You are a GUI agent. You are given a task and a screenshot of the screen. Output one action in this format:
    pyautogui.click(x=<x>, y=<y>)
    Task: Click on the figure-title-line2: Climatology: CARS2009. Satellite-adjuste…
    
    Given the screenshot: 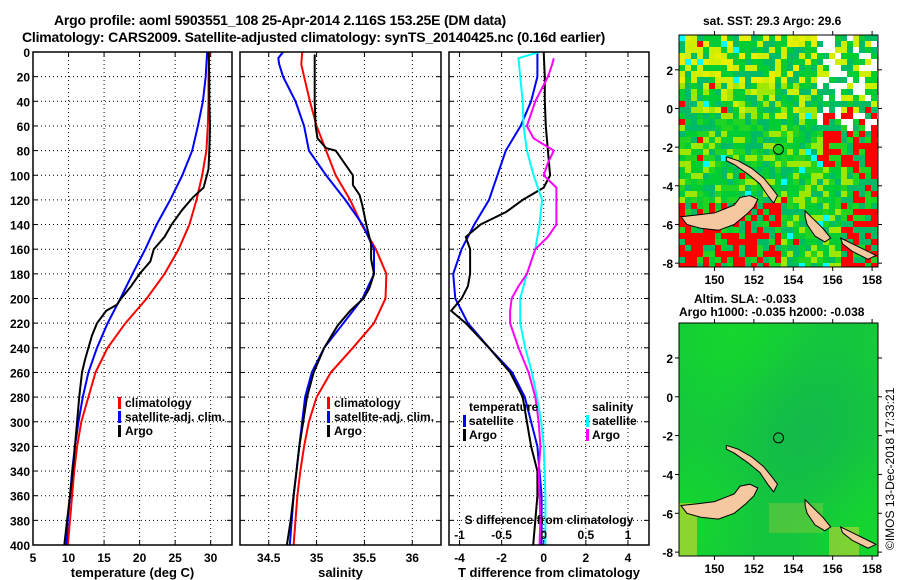 What is the action you would take?
    pyautogui.click(x=314, y=37)
    